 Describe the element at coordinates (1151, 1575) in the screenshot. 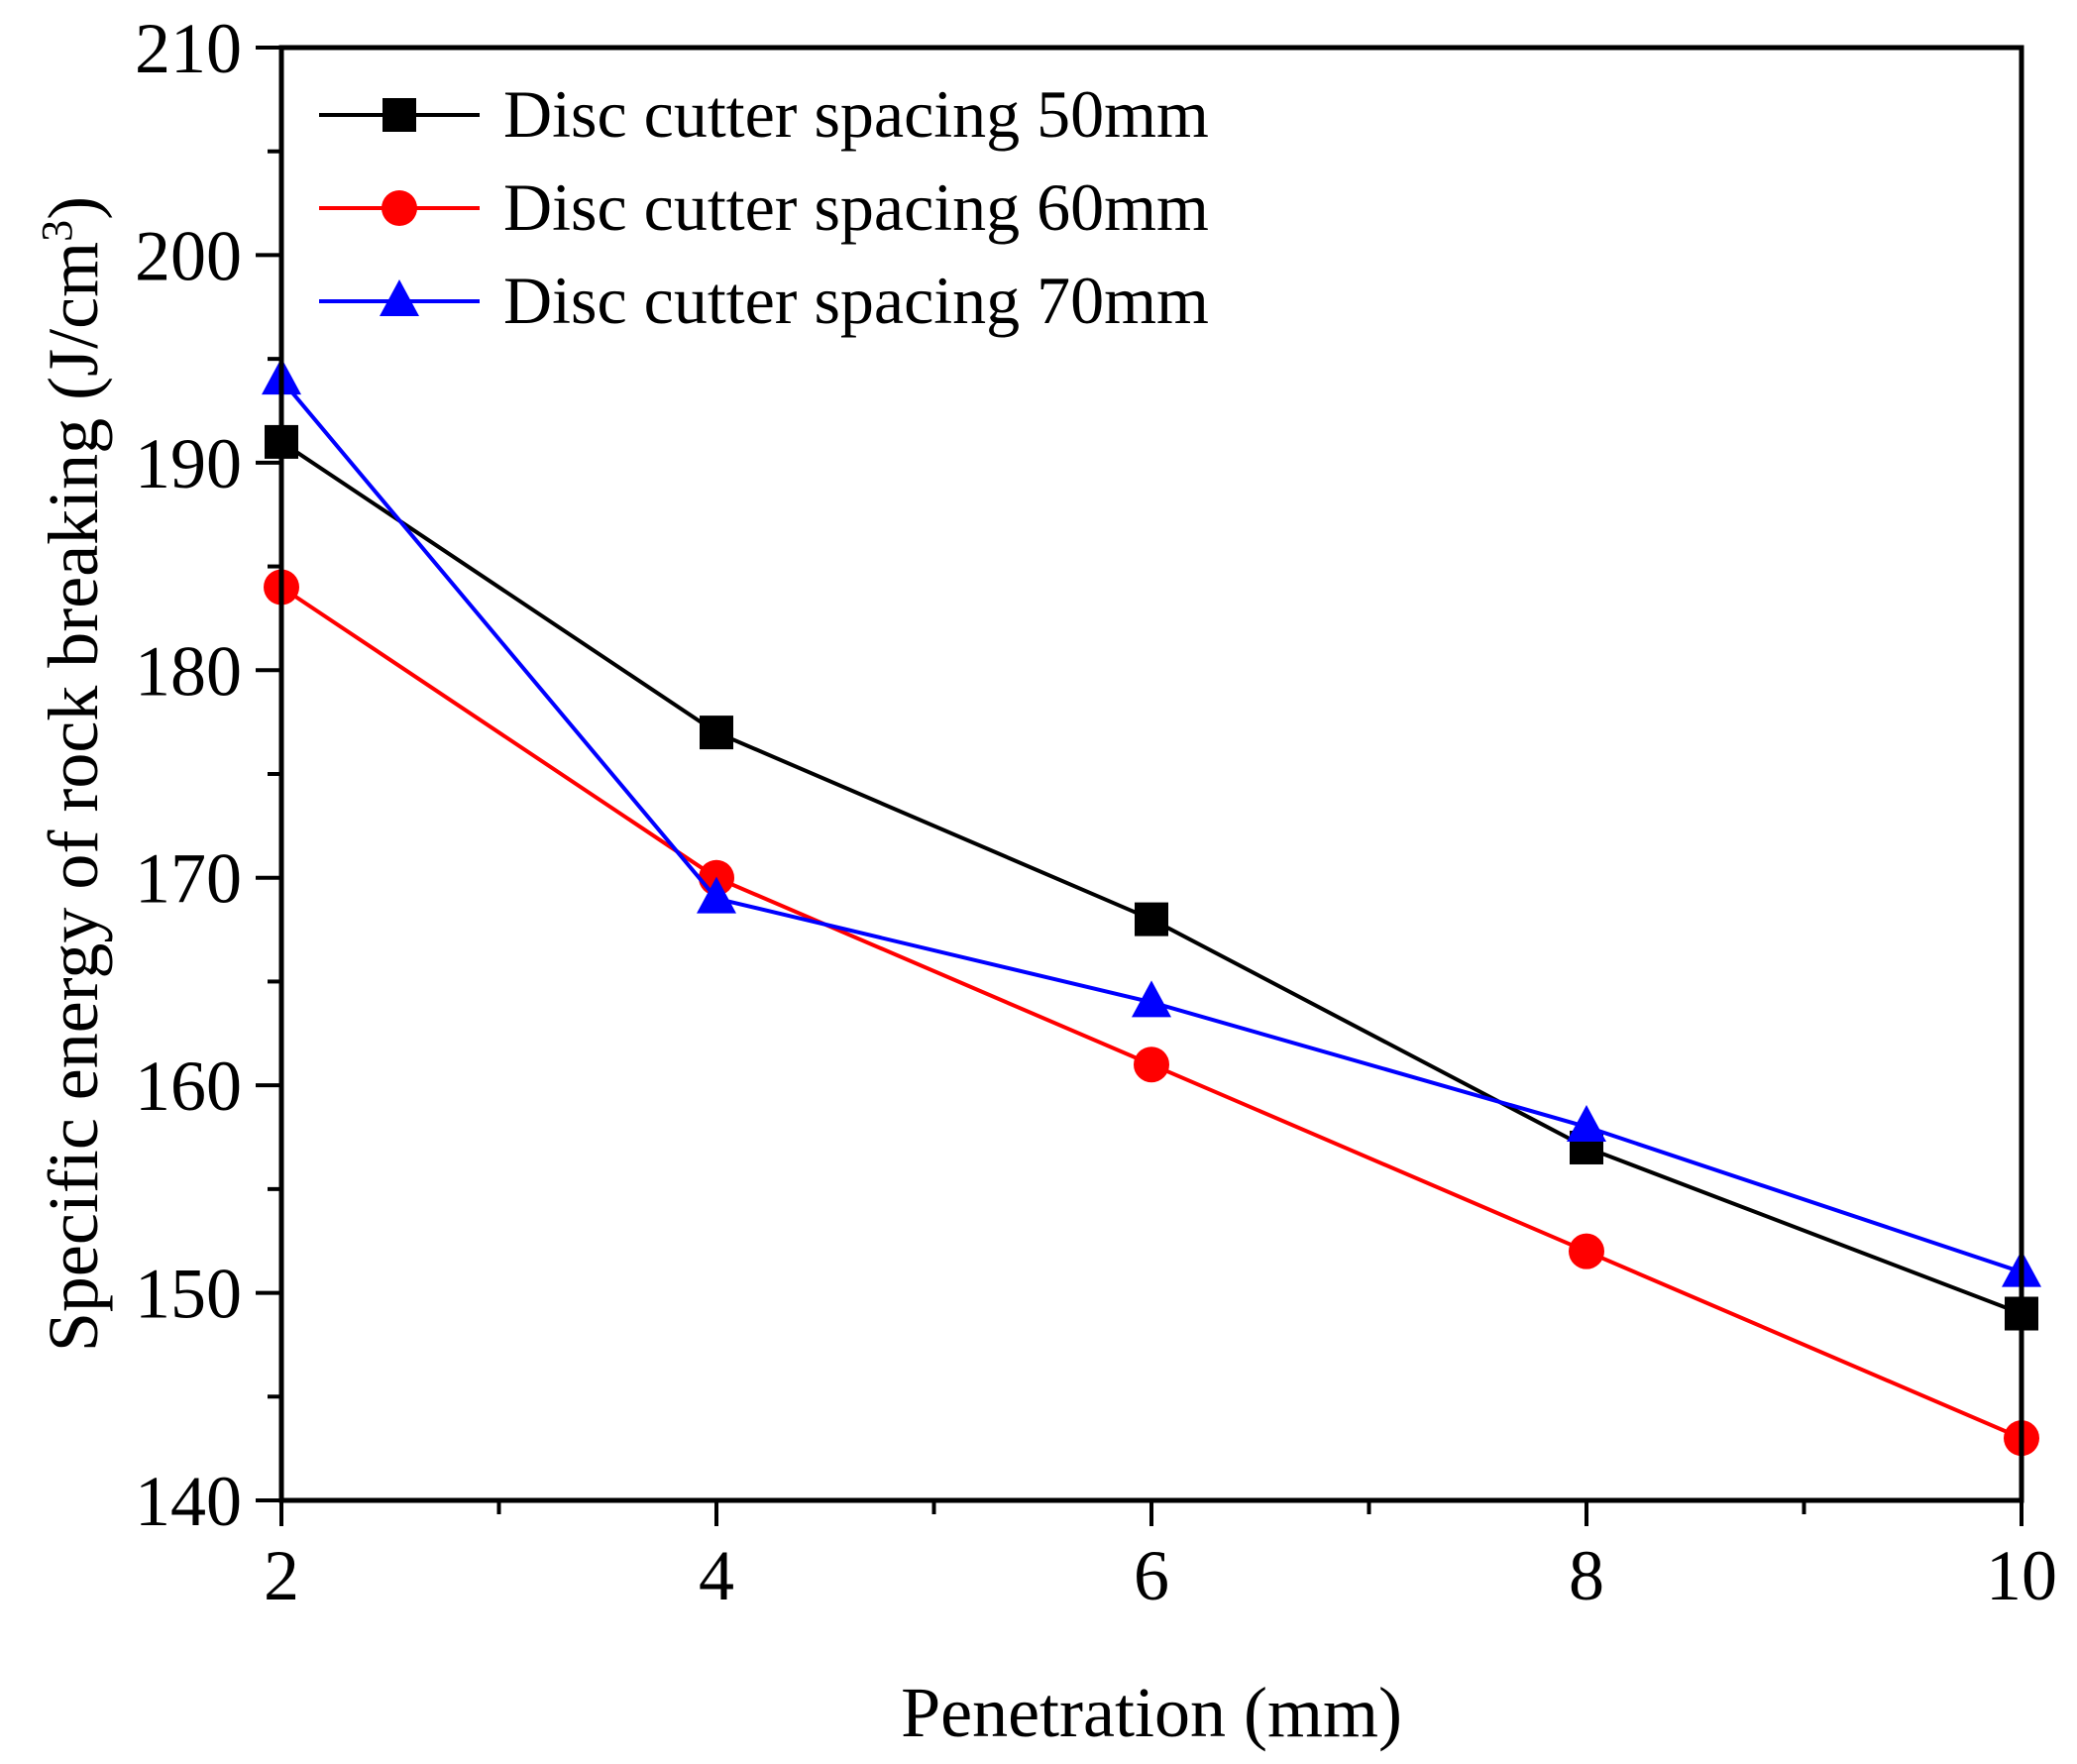

I see `x-tick-label: 6` at that location.